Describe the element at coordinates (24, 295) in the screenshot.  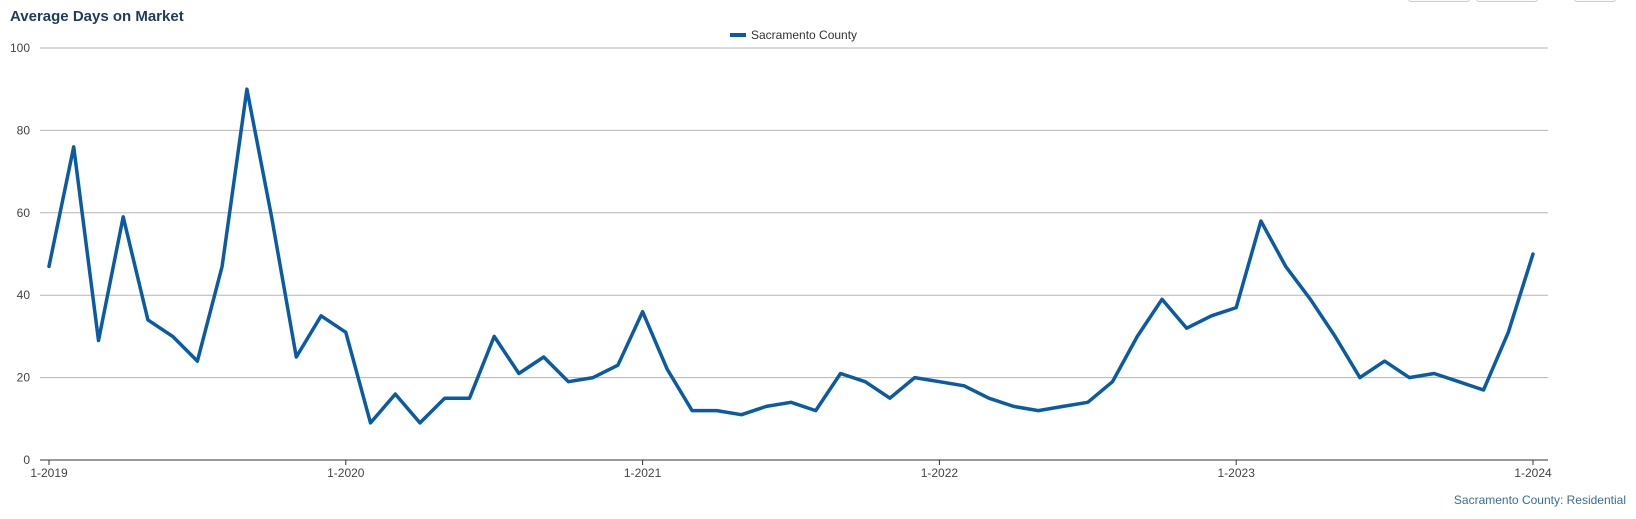
I see `y-tick-label: 40` at that location.